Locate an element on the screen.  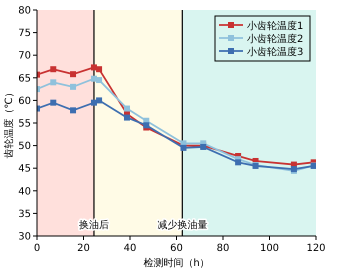
y-tick-label: 50 is located at coordinates (24, 146).